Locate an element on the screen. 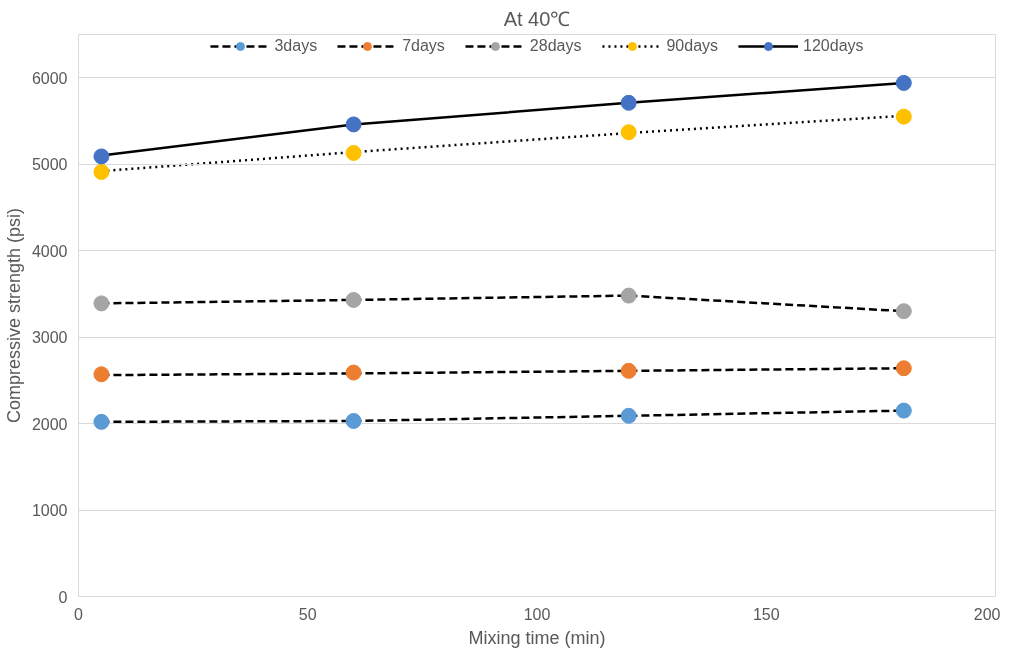 The width and height of the screenshot is (1010, 657). x-axis-title: Mixing time (min) is located at coordinates (537, 637).